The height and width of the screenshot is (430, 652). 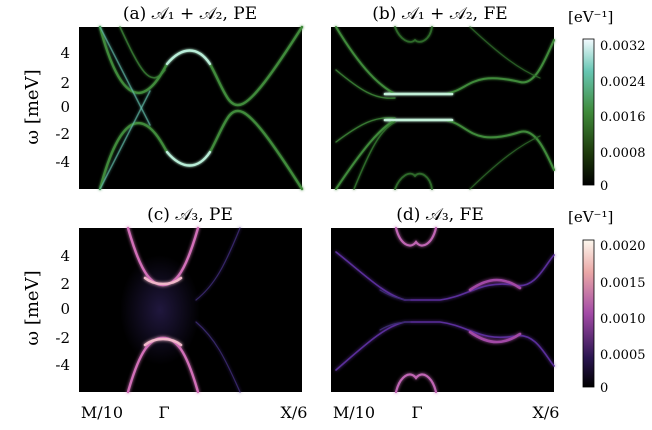 I want to click on band-upper-peak, so click(x=188, y=57).